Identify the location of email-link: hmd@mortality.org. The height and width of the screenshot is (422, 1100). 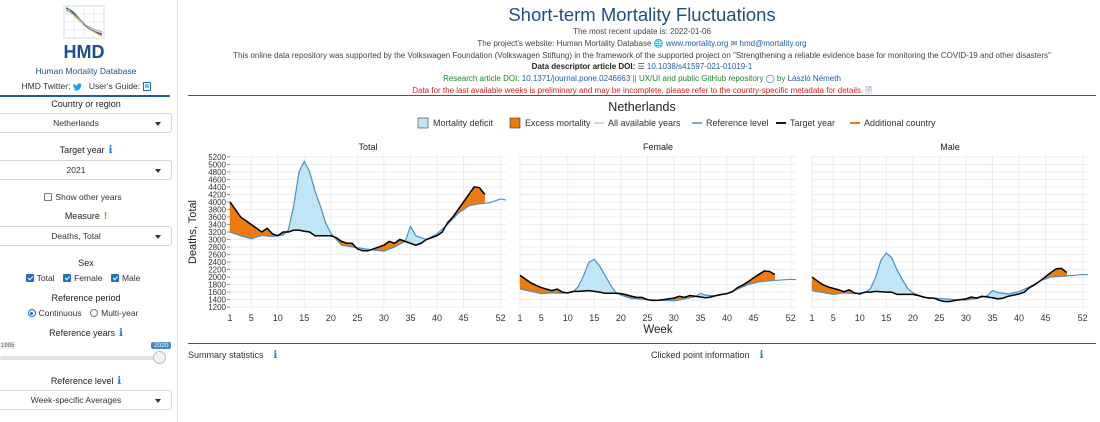
(773, 43).